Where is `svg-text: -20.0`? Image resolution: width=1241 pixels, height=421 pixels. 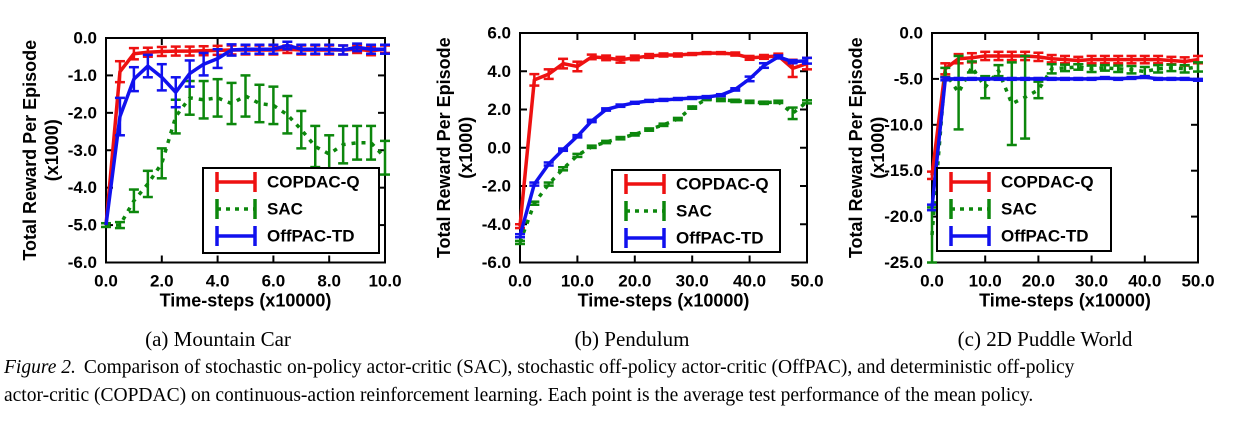
svg-text: -20.0 is located at coordinates (903, 216).